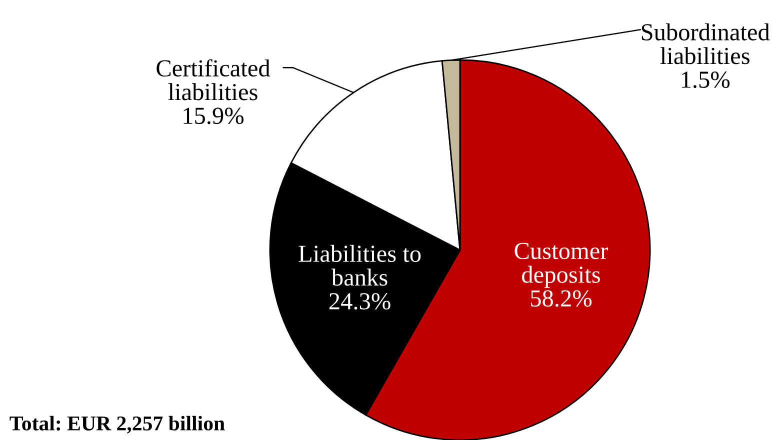  I want to click on slice-label: Customer deposits, so click(561, 265).